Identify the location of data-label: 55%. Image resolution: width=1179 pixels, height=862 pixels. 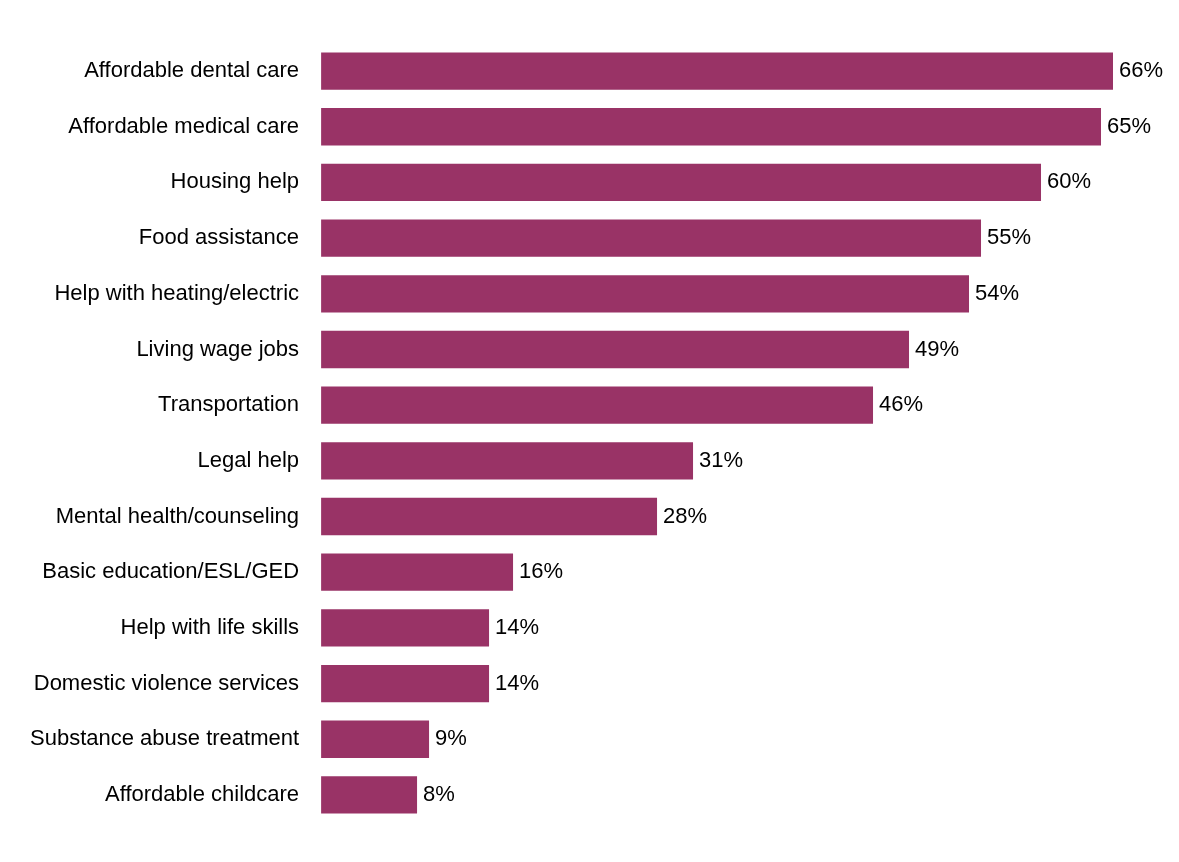
(1009, 237).